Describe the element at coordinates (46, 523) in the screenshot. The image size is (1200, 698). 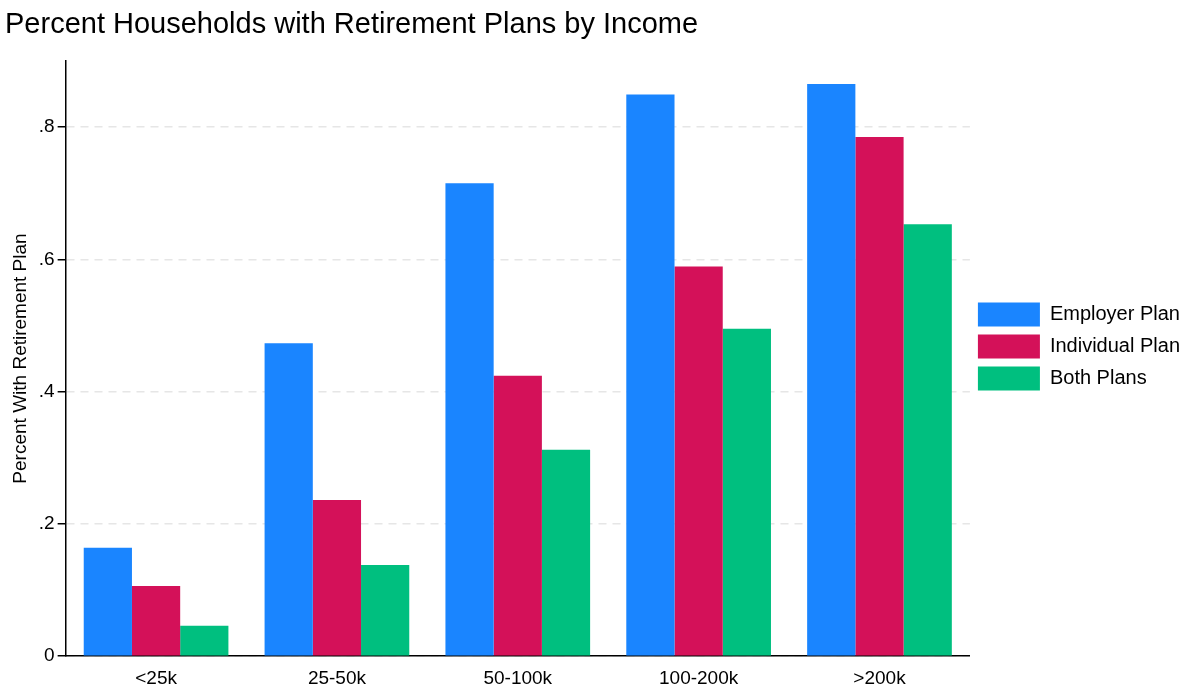
I see `y-tick-label: .2` at that location.